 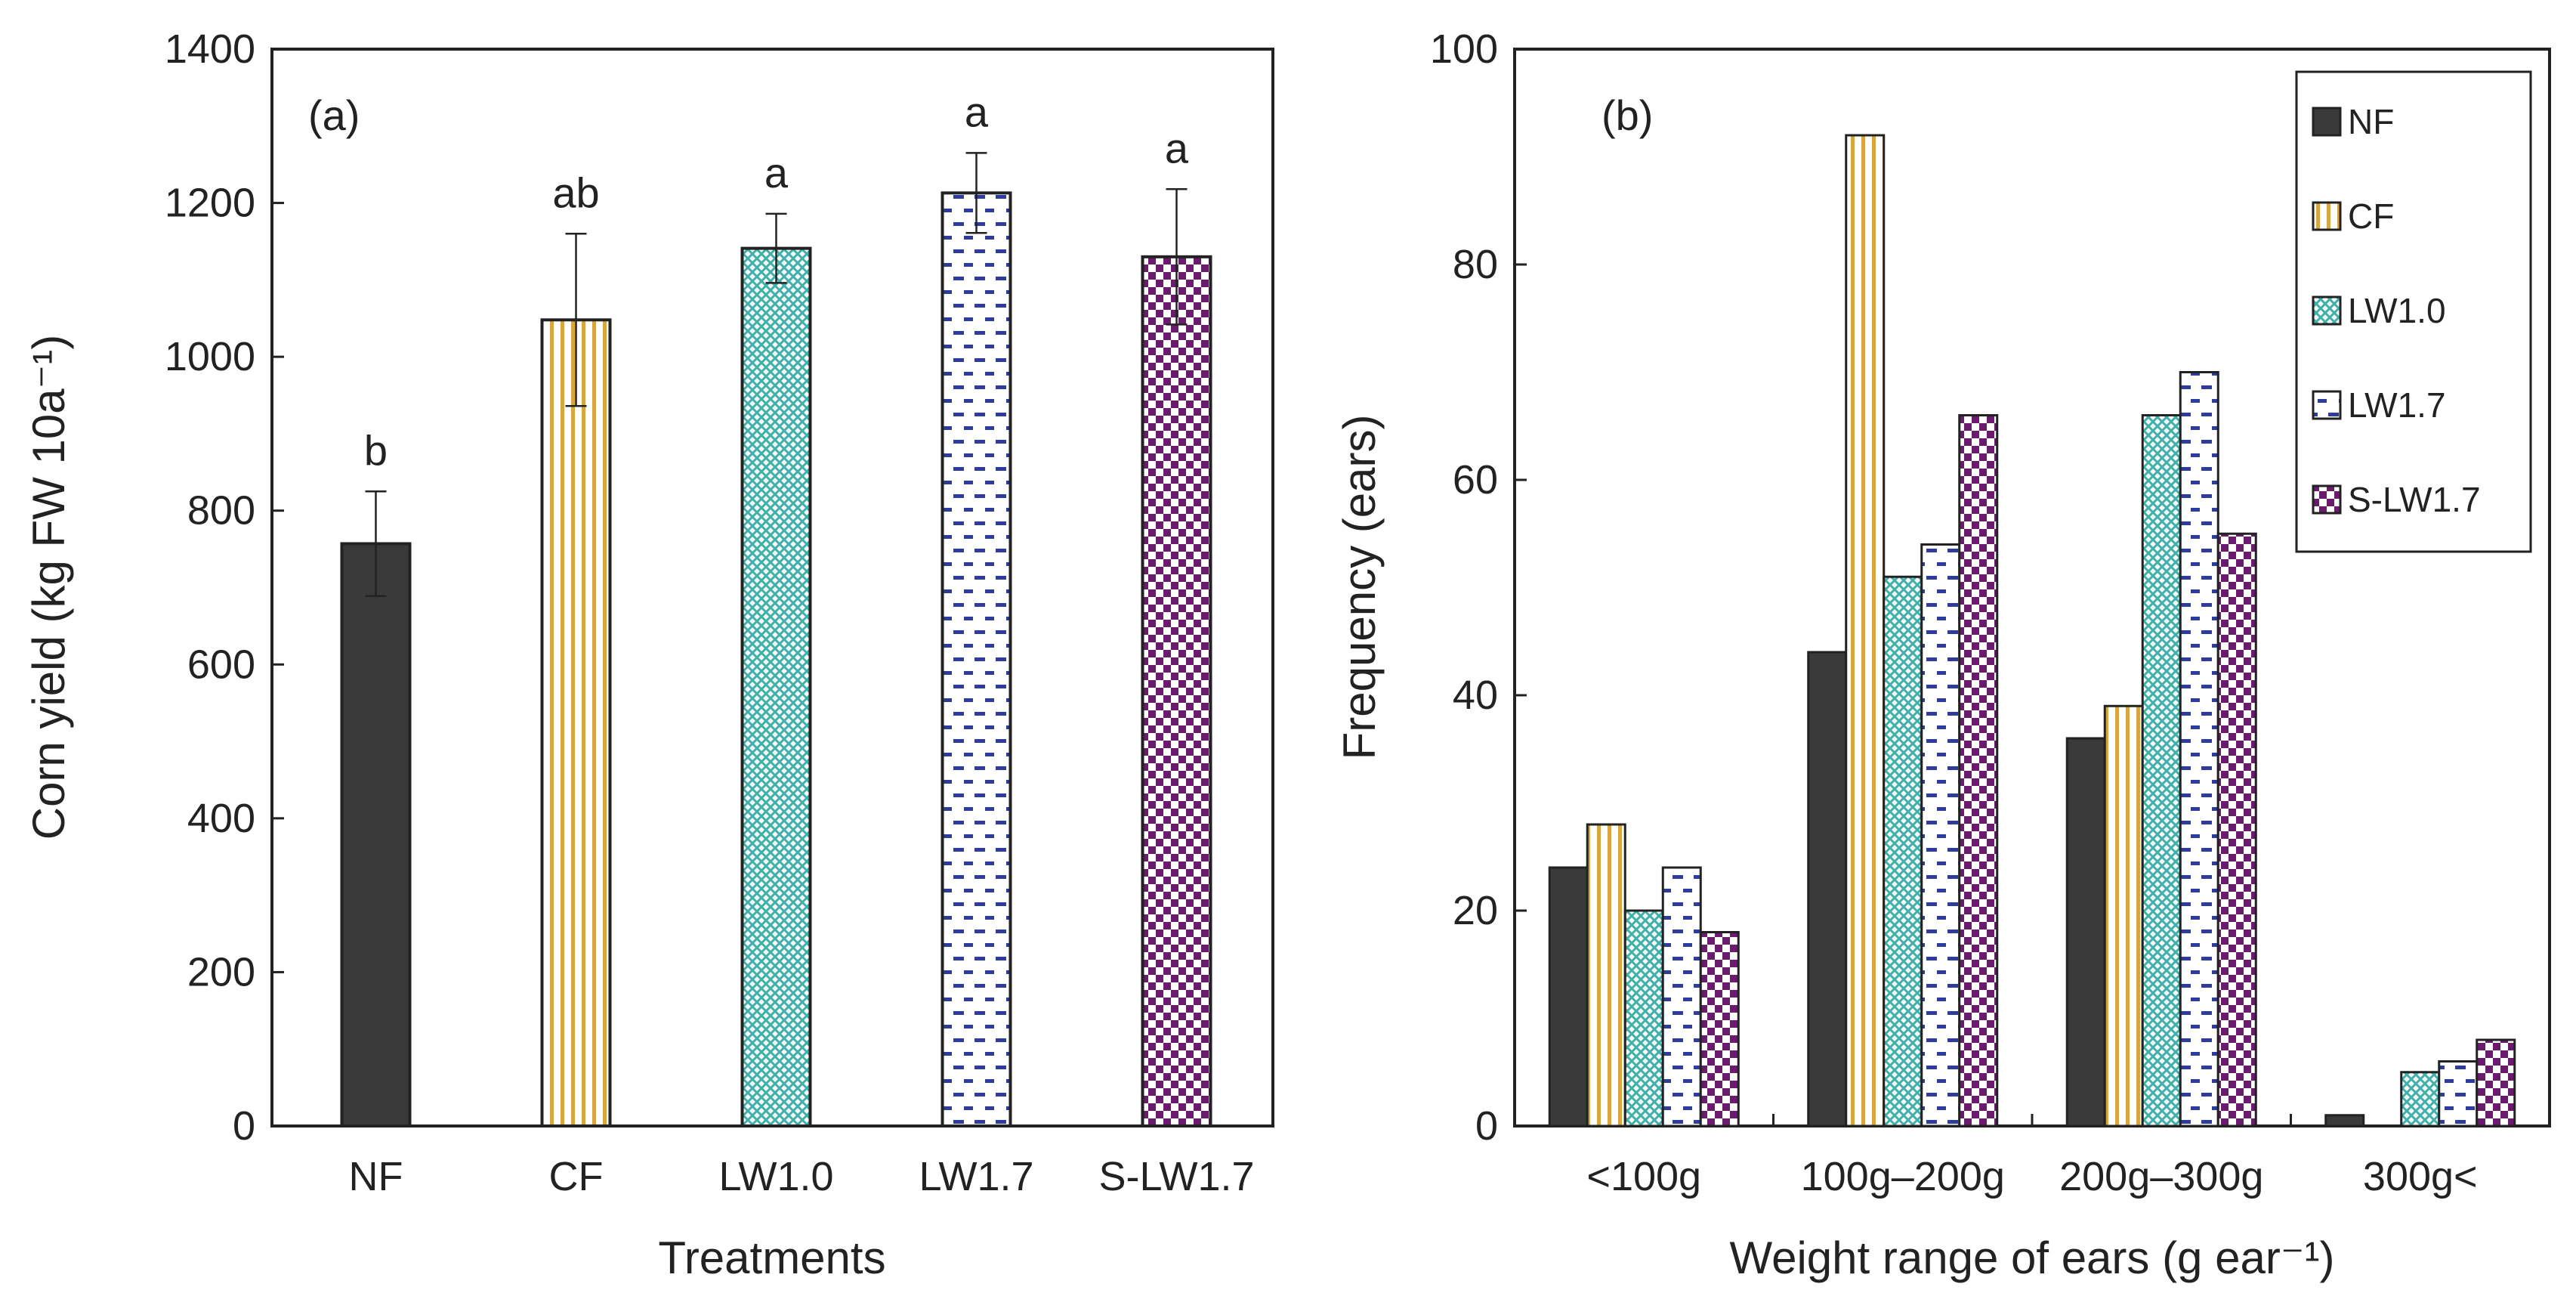 I want to click on y-tick-label: 1200, so click(x=210, y=204).